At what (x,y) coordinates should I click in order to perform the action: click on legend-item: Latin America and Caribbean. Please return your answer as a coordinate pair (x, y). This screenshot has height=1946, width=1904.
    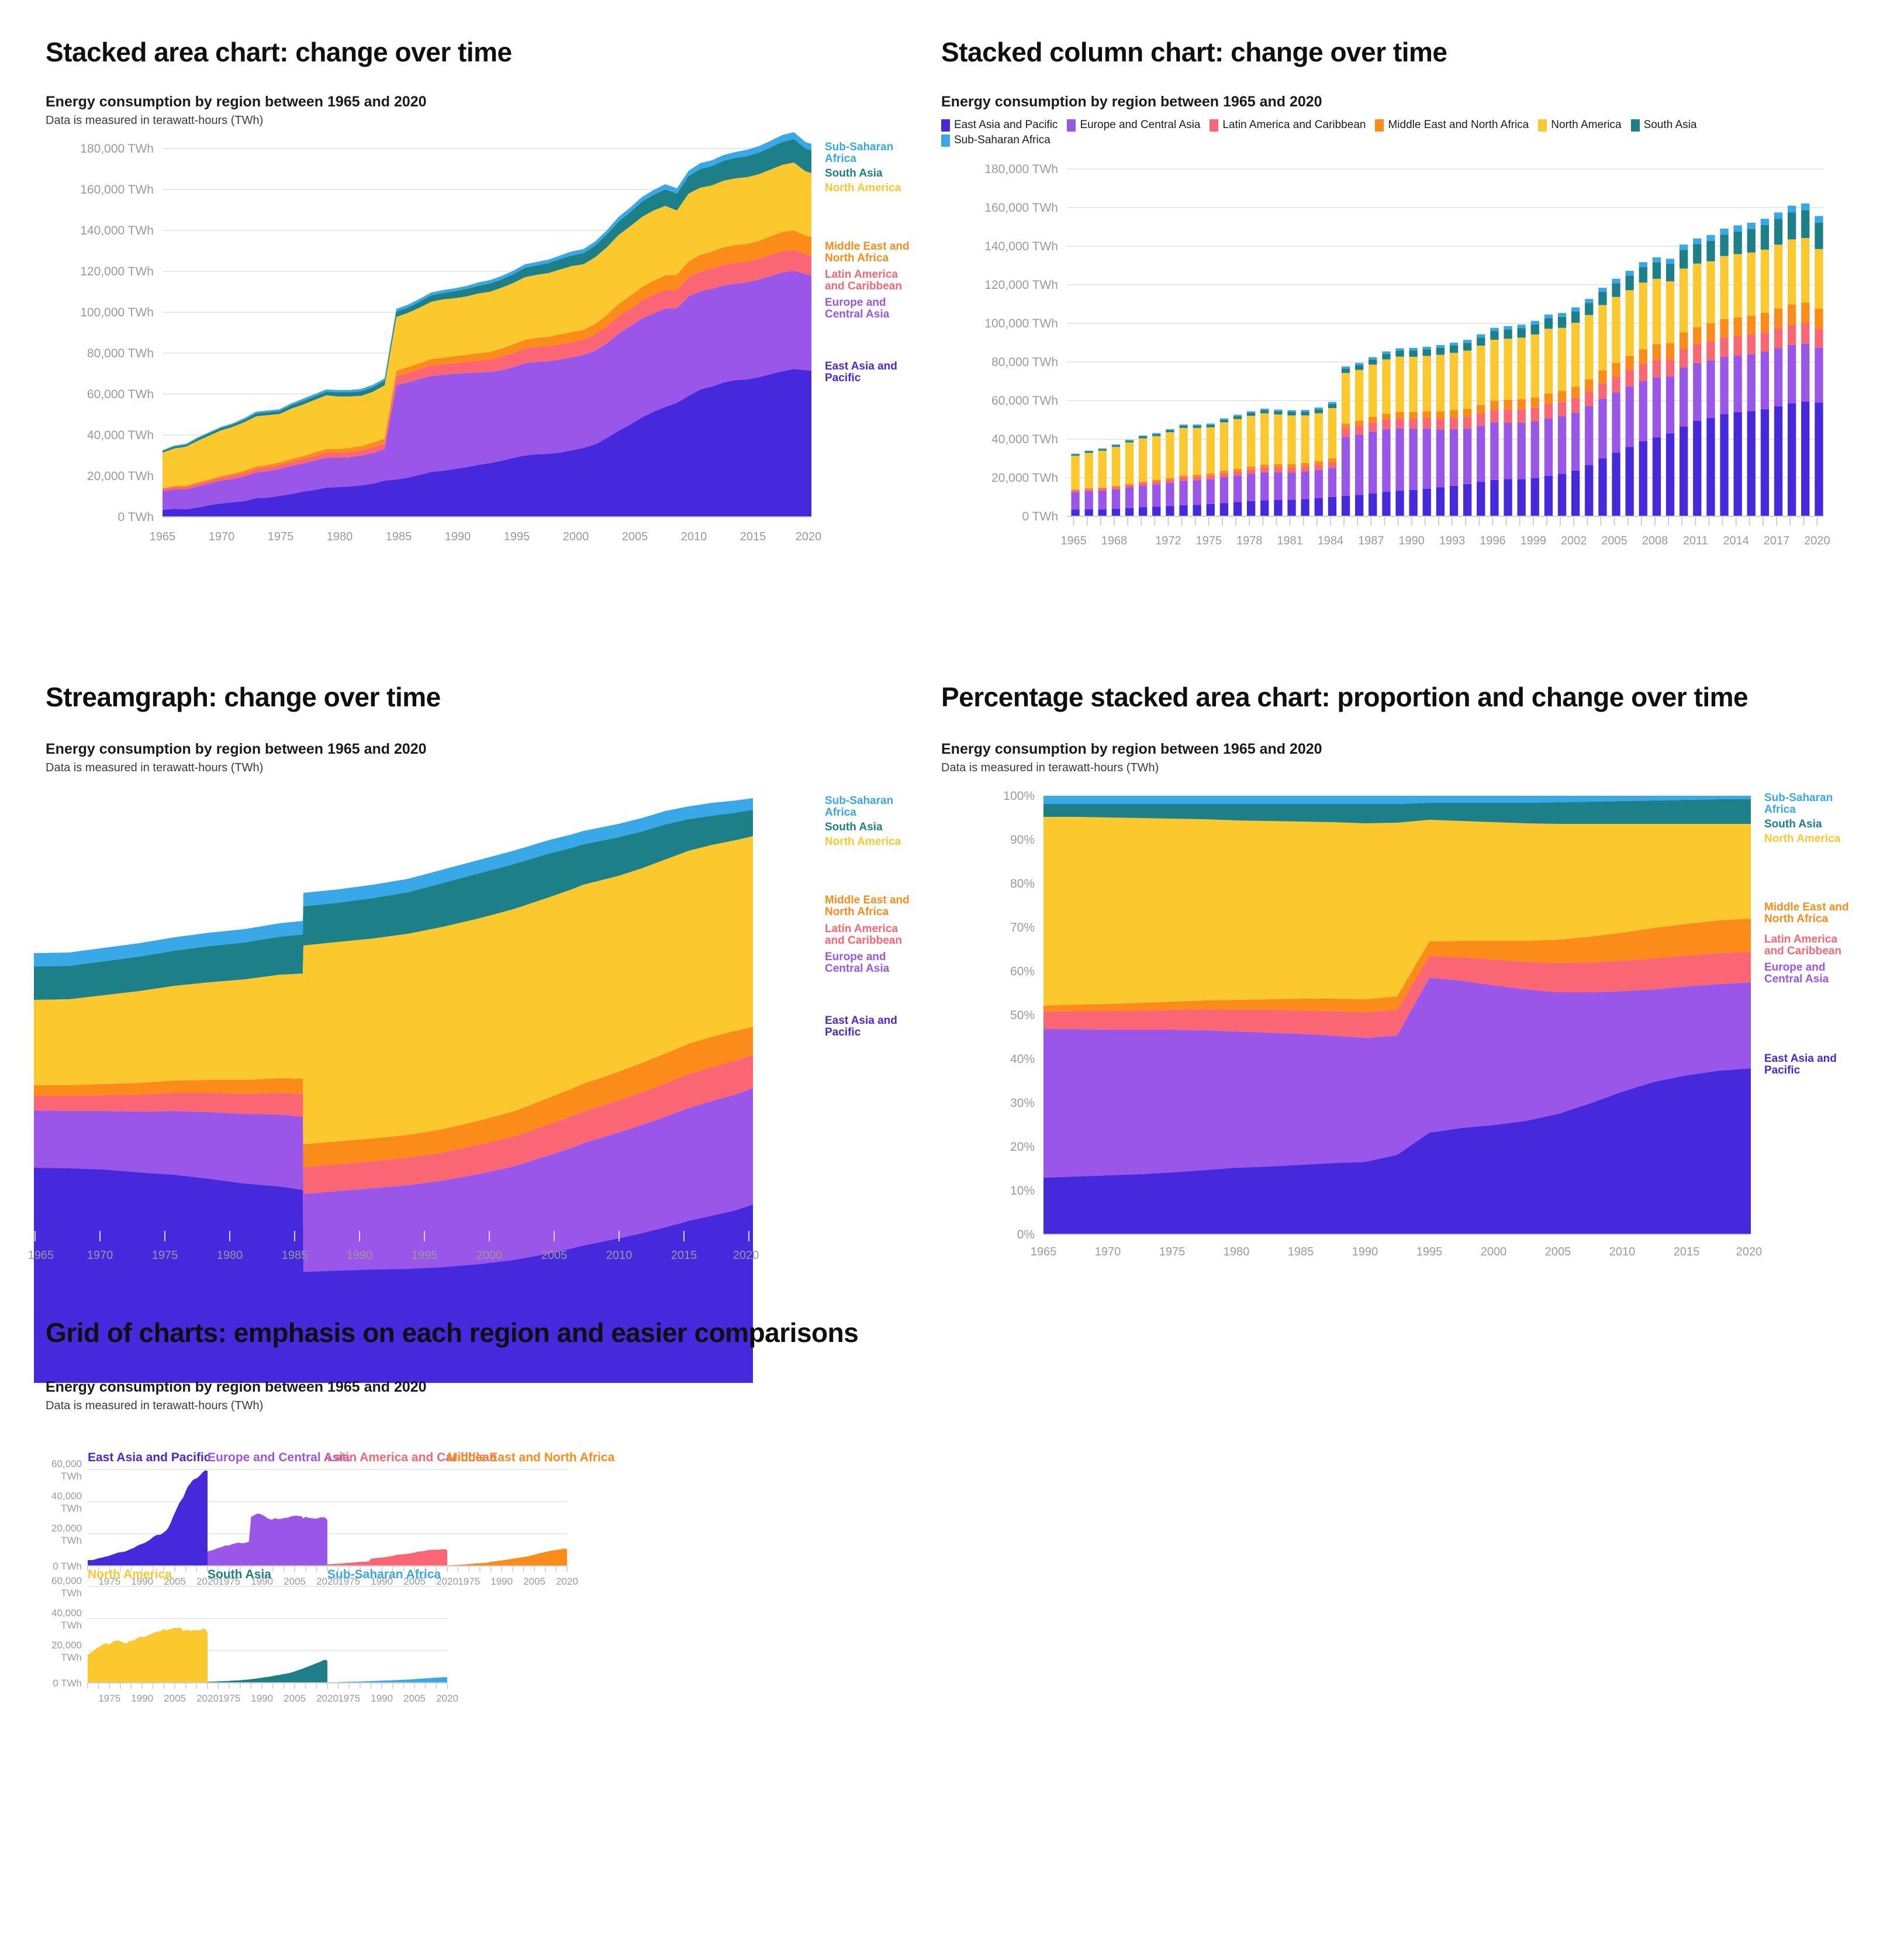
    Looking at the image, I should click on (1288, 125).